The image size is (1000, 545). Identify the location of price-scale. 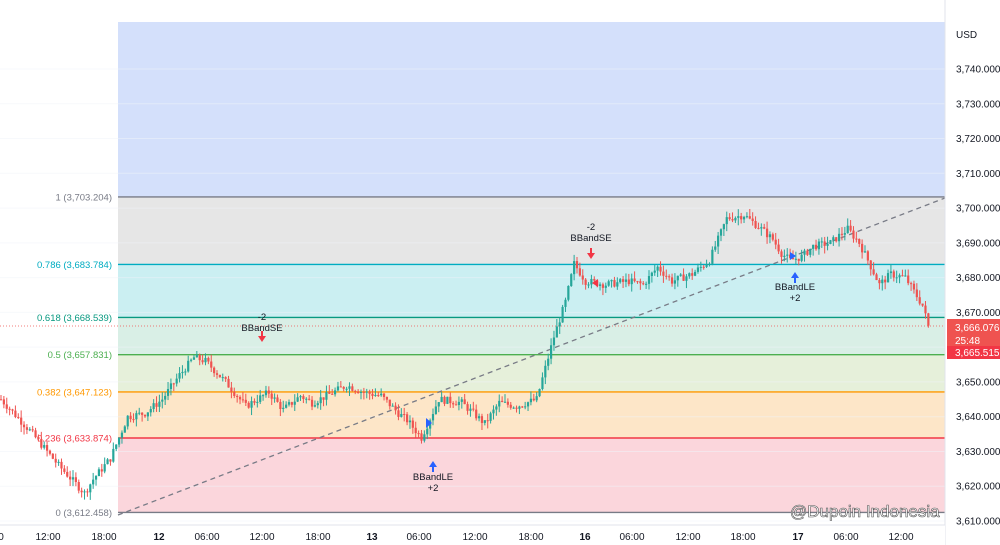
(972, 272).